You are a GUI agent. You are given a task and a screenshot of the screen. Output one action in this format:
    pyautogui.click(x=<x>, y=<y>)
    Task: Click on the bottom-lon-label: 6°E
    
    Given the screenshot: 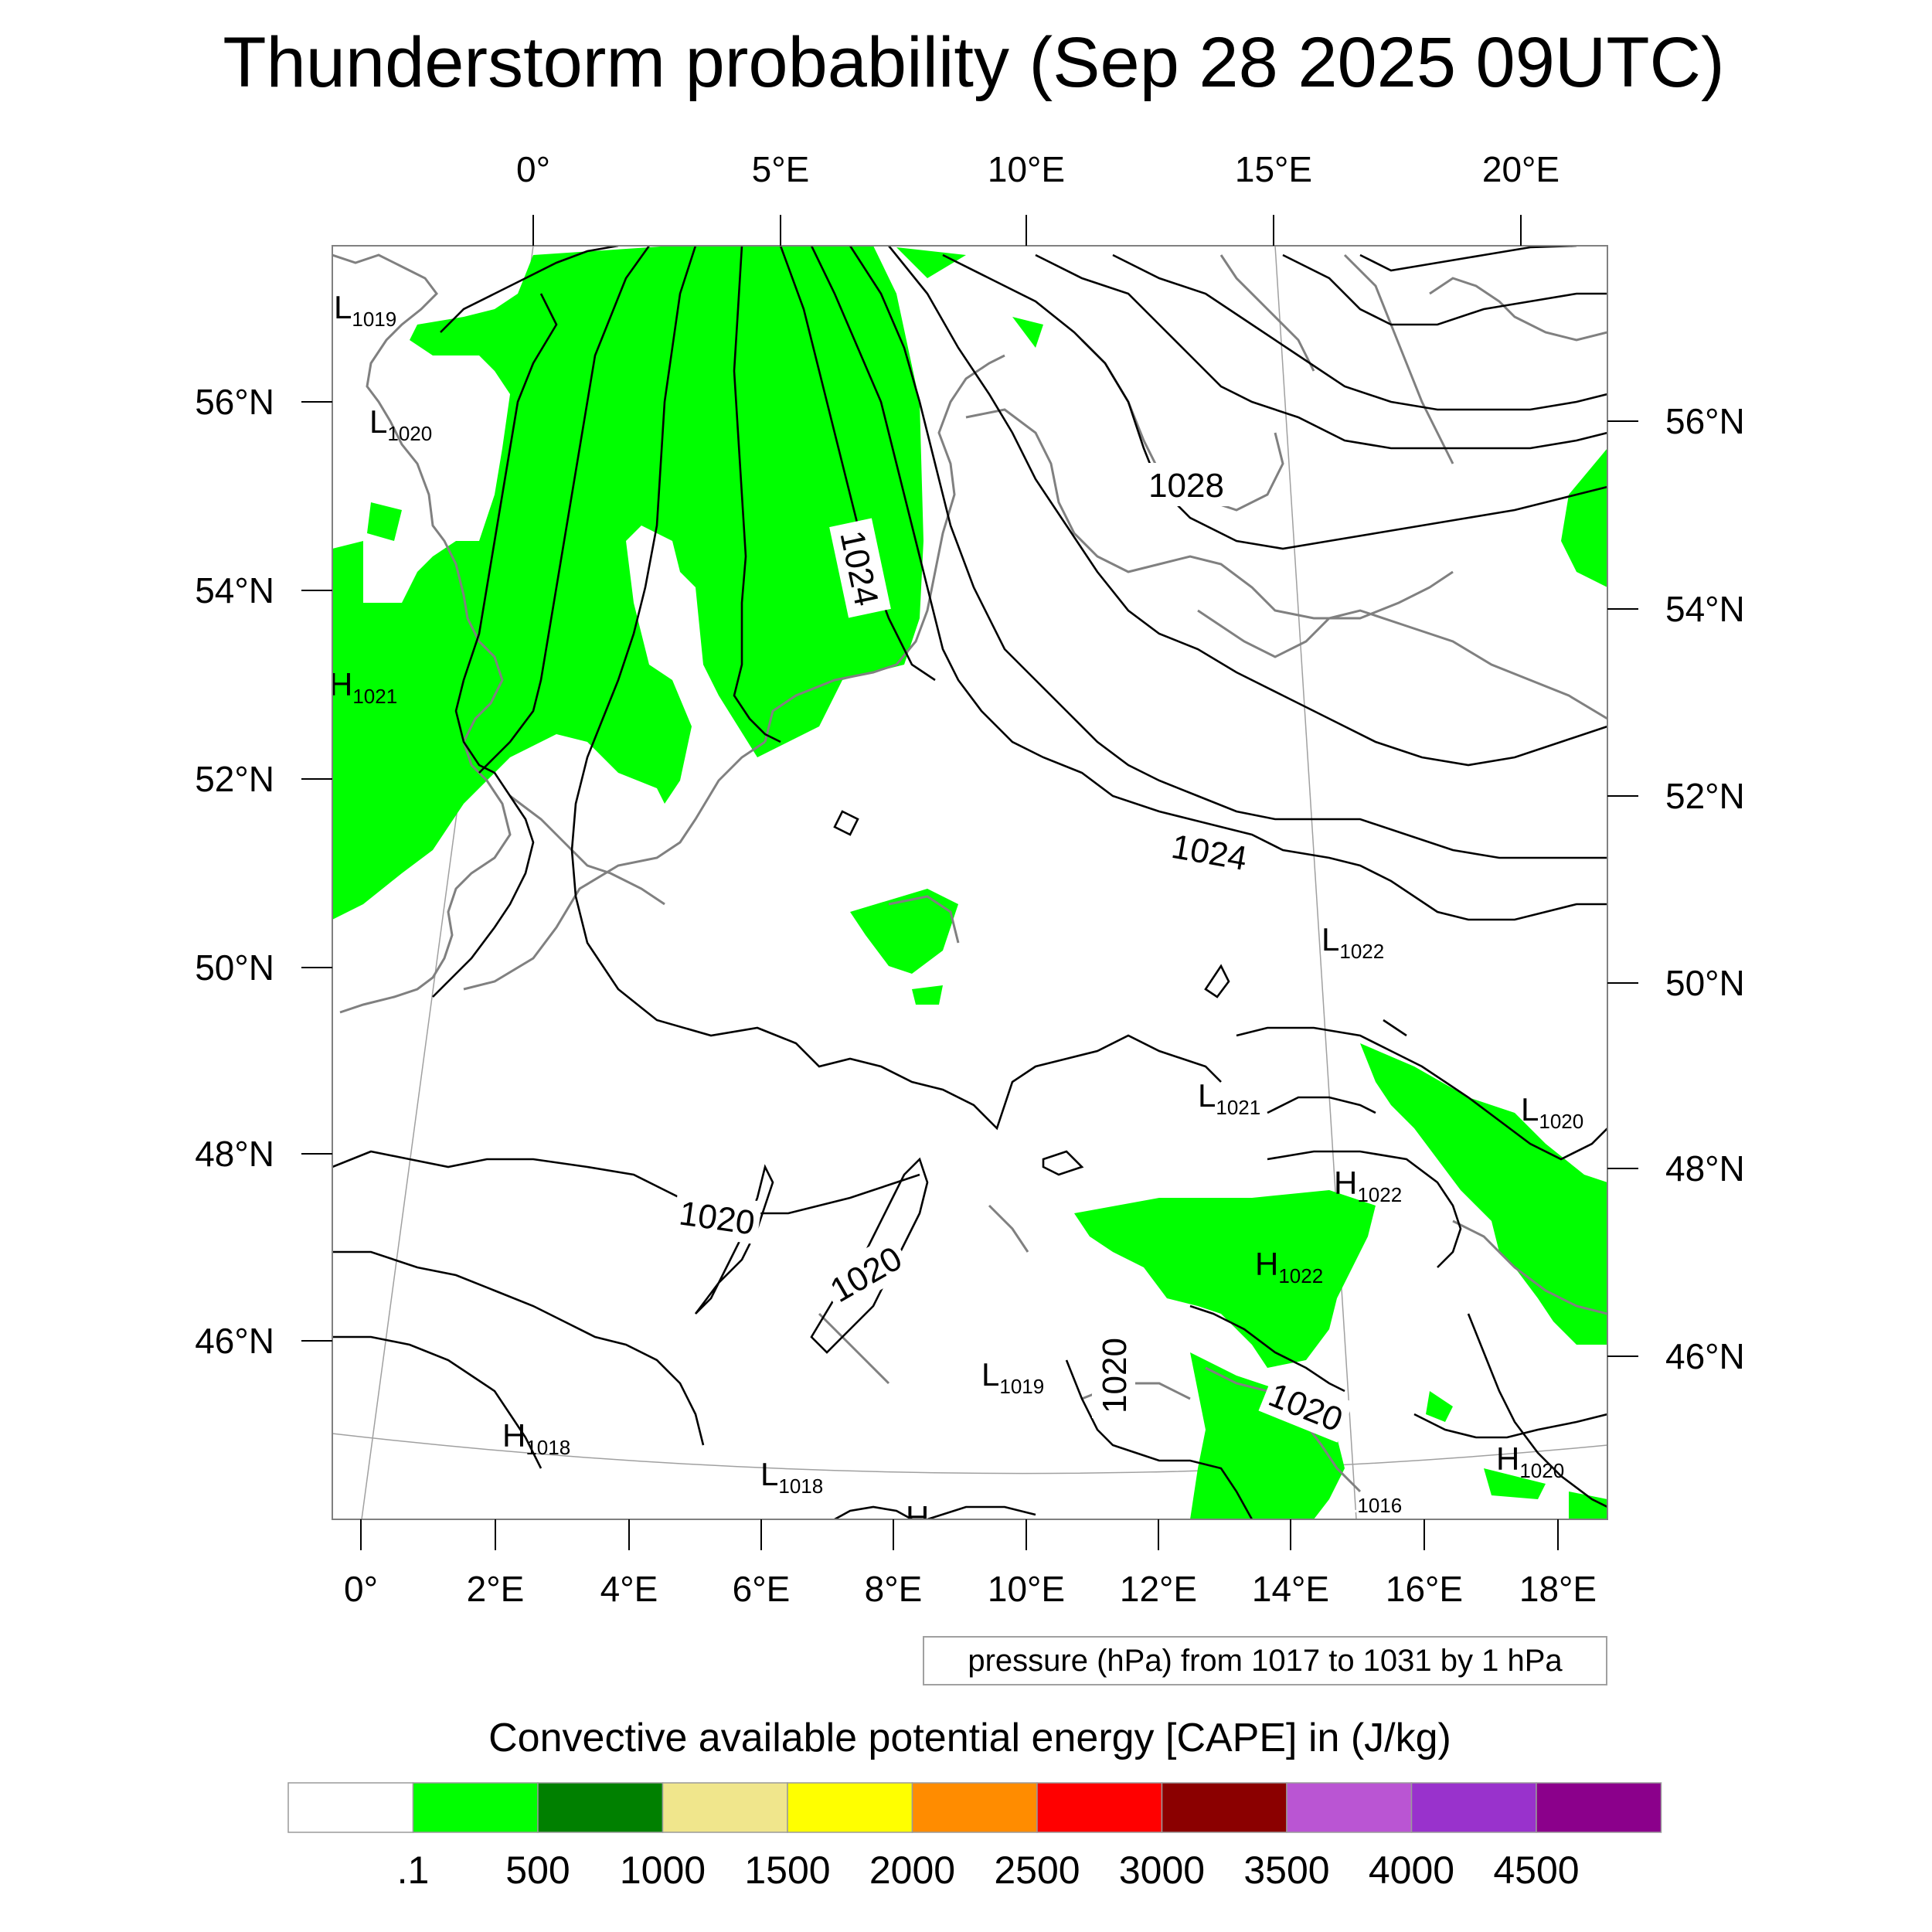 What is the action you would take?
    pyautogui.click(x=762, y=1589)
    